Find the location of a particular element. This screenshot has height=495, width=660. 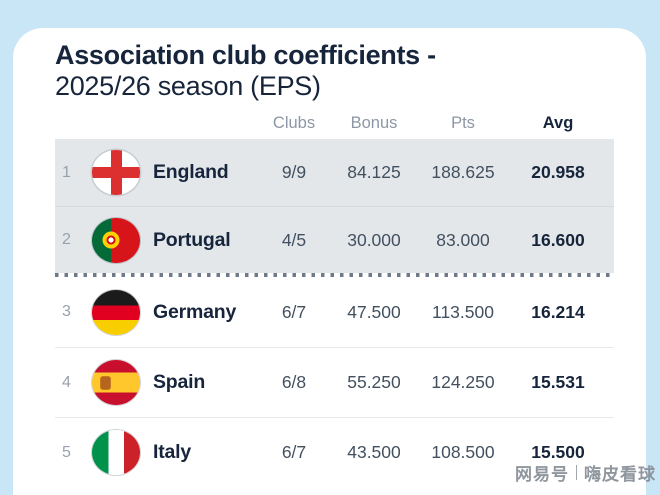

pts-value: 124.250 is located at coordinates (463, 382).